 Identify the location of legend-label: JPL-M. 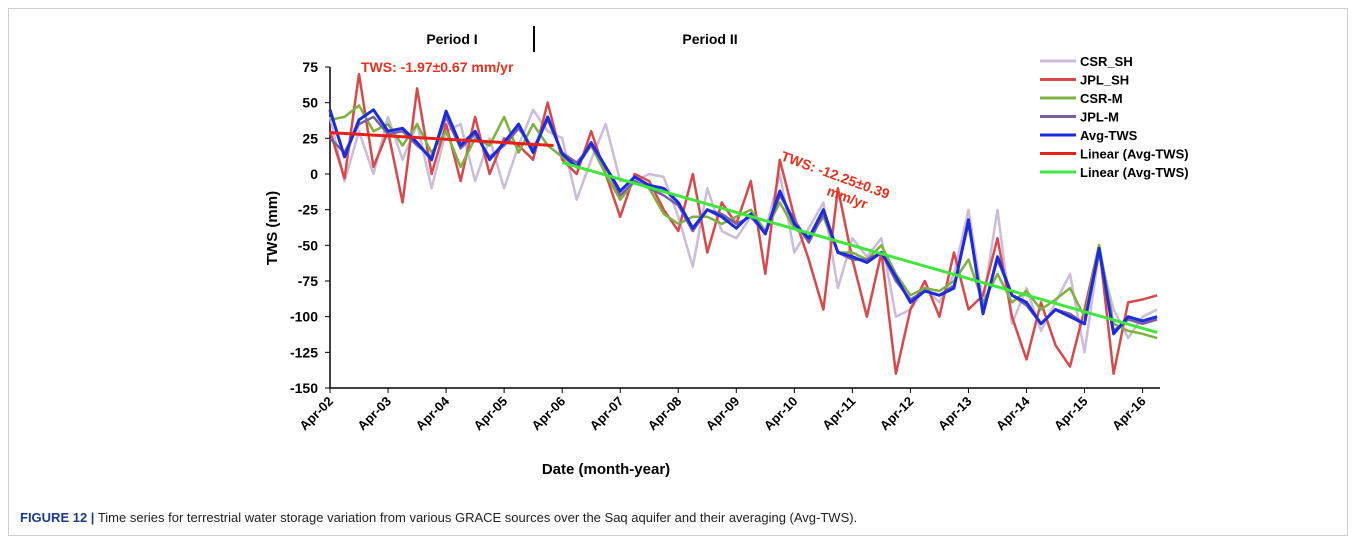
(1099, 117).